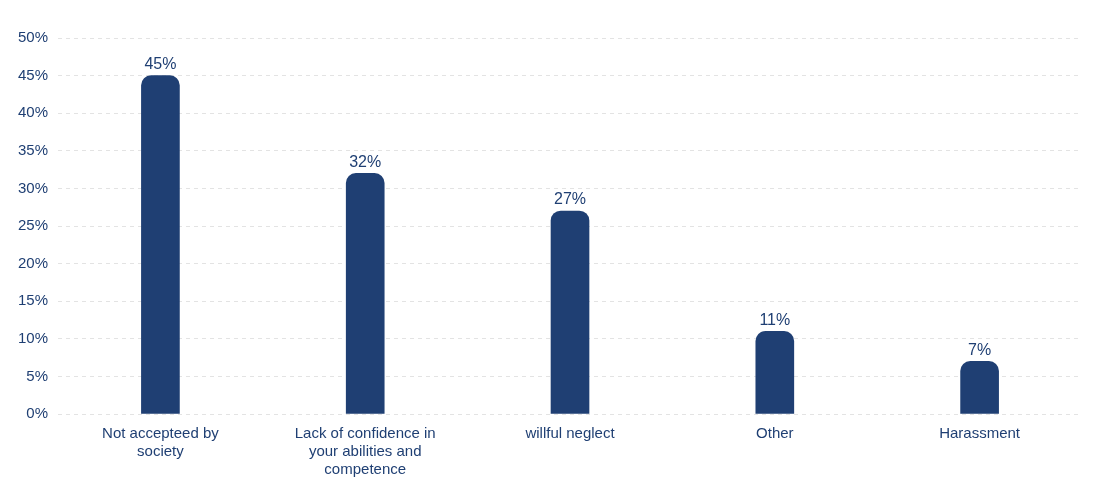 The image size is (1100, 490). I want to click on data-label: 27%, so click(570, 199).